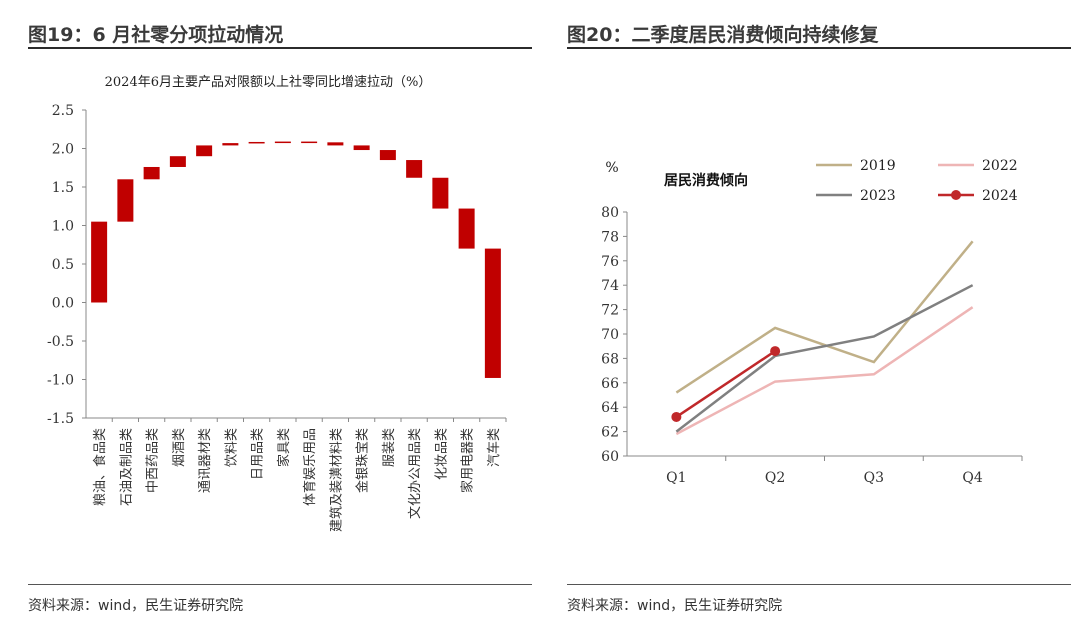 The width and height of the screenshot is (1080, 619). Describe the element at coordinates (60, 342) in the screenshot. I see `y-tick-label: -0.5` at that location.